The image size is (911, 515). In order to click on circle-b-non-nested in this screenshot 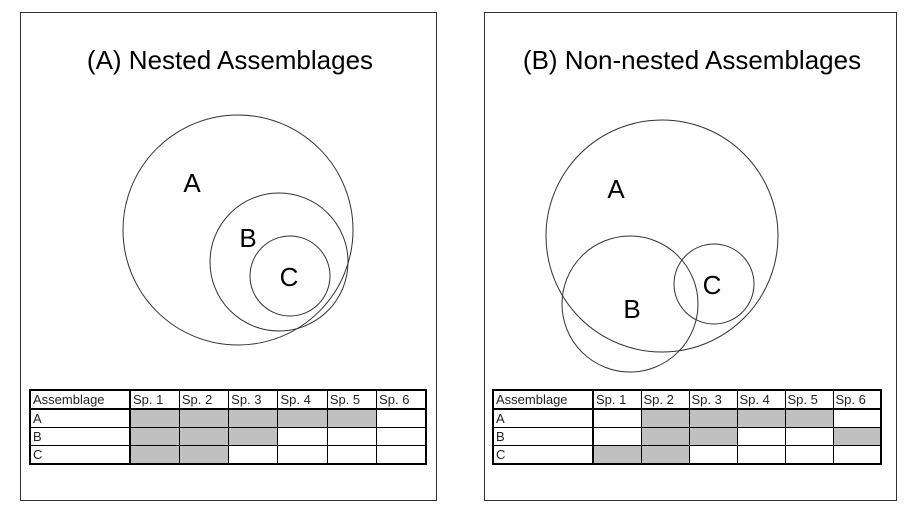, I will do `click(630, 304)`.